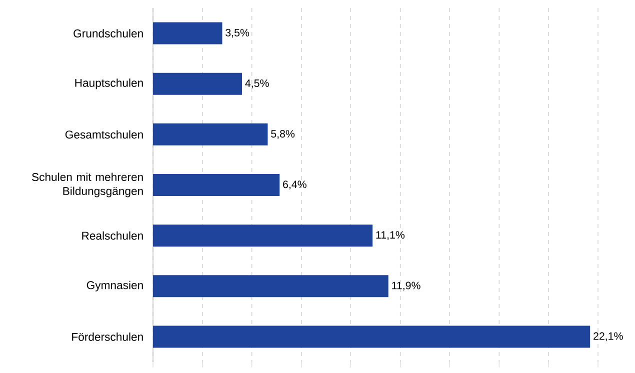  I want to click on data-label: 22,1%, so click(608, 337).